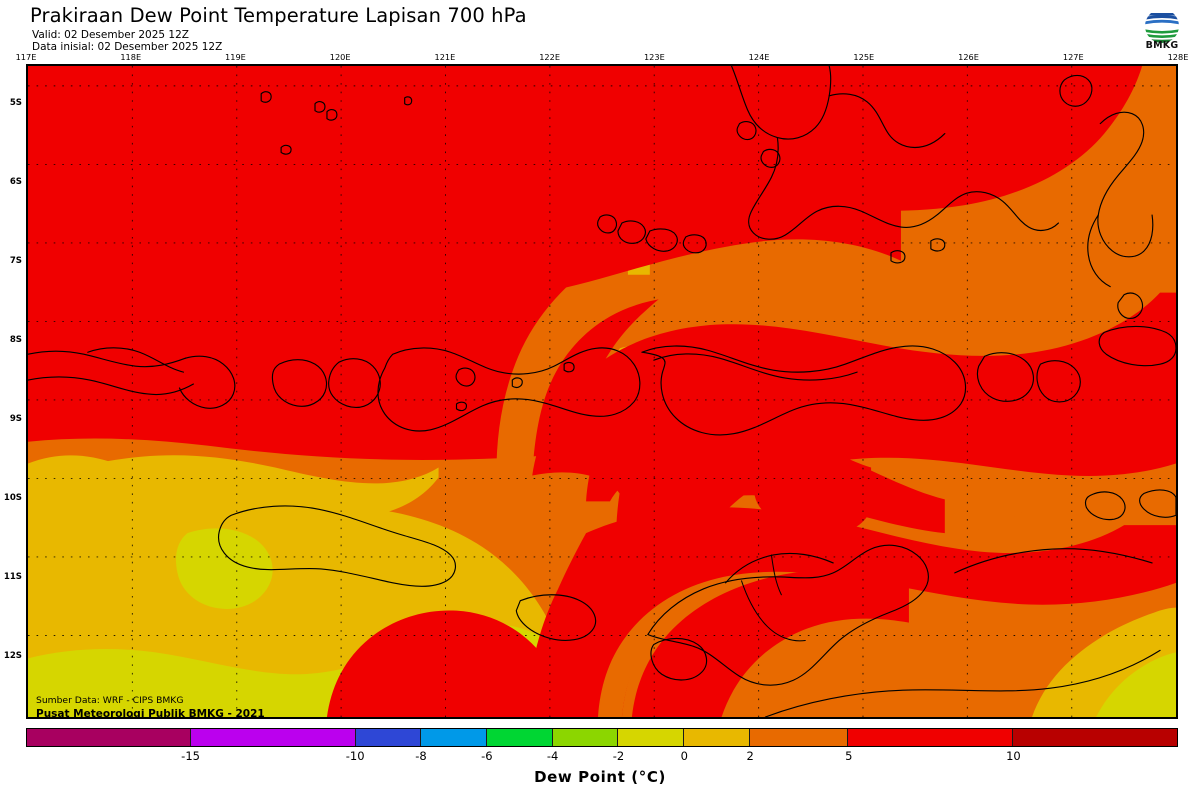 The height and width of the screenshot is (800, 1200). I want to click on longitude-tick-label: 123E, so click(654, 57).